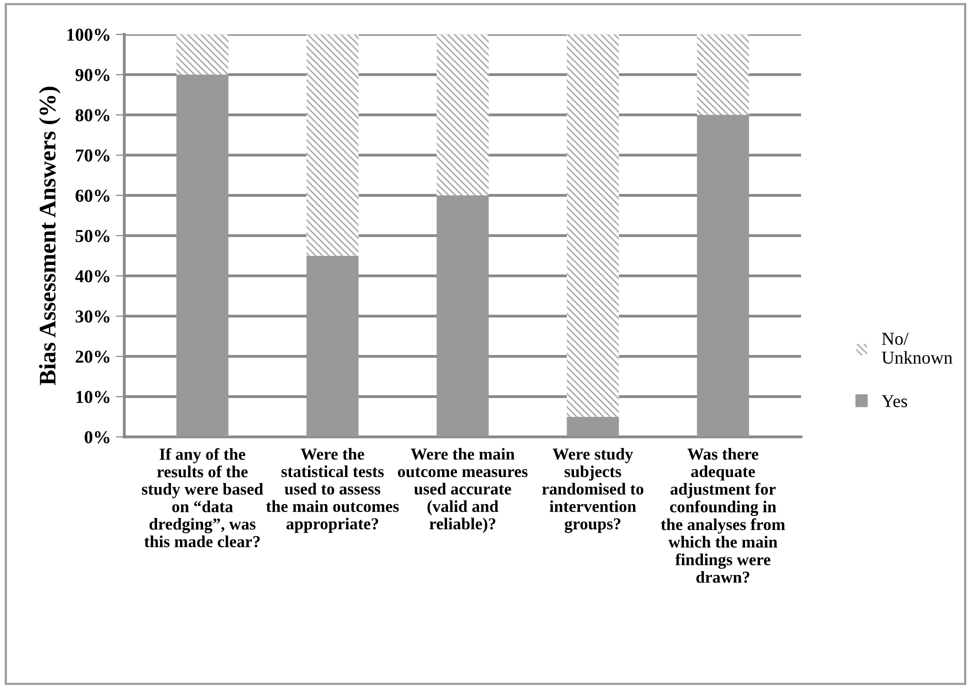 Image resolution: width=971 pixels, height=688 pixels. I want to click on y-tick-label: 80%, so click(93, 115).